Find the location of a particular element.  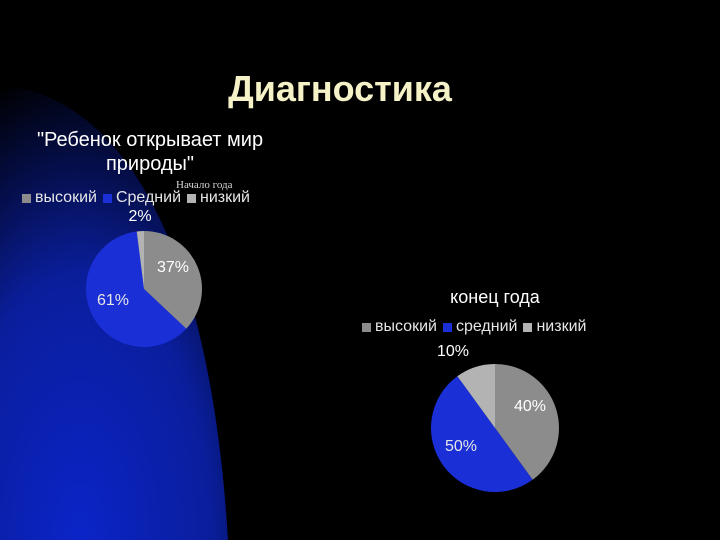

chart1-slice-high is located at coordinates (173, 280).